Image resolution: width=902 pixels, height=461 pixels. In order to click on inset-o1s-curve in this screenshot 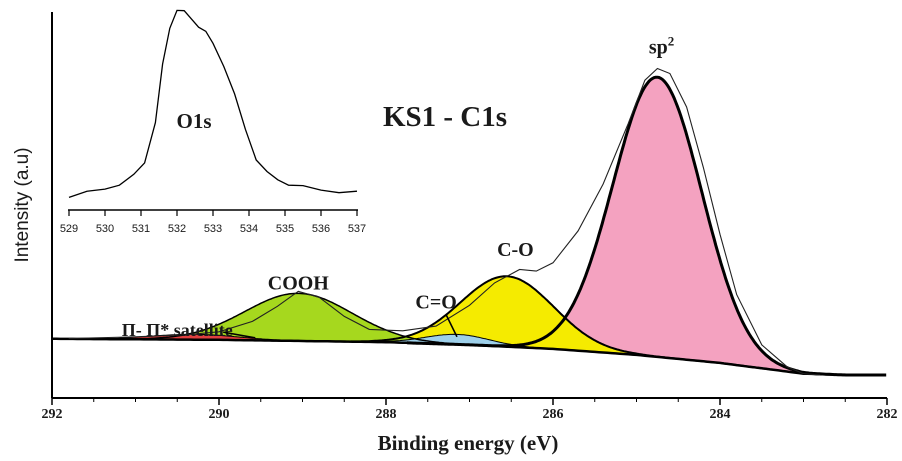, I will do `click(213, 104)`.